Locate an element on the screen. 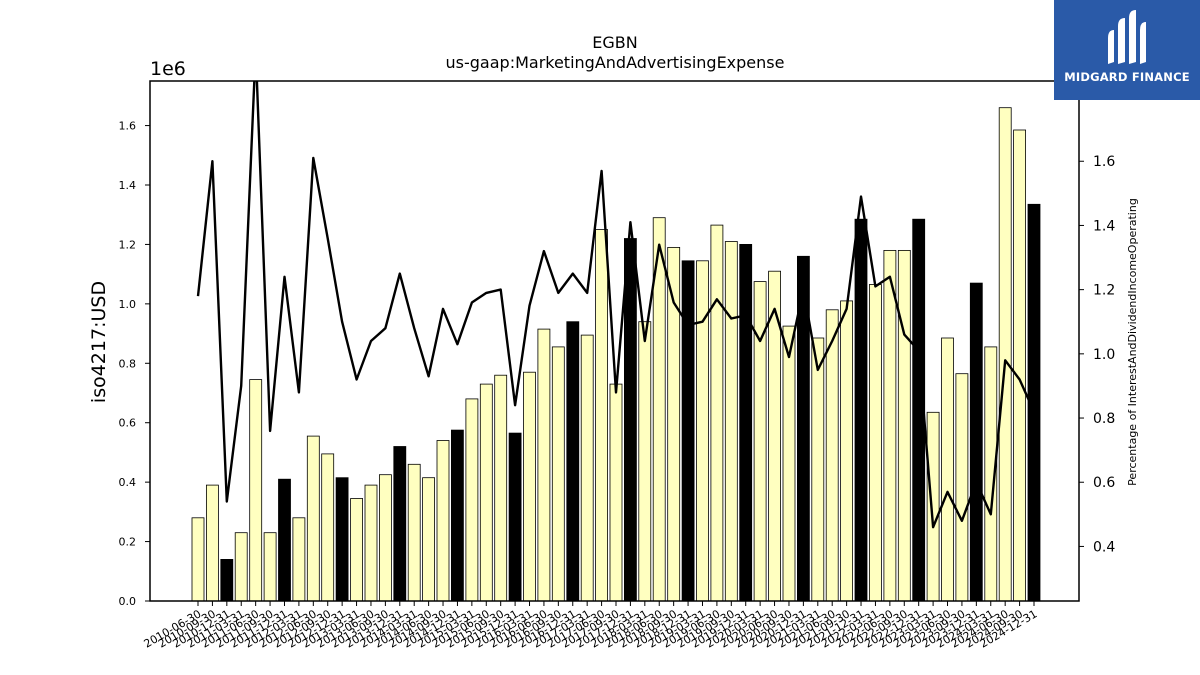 The height and width of the screenshot is (675, 1200). y-tick-label: 0.2 is located at coordinates (128, 542).